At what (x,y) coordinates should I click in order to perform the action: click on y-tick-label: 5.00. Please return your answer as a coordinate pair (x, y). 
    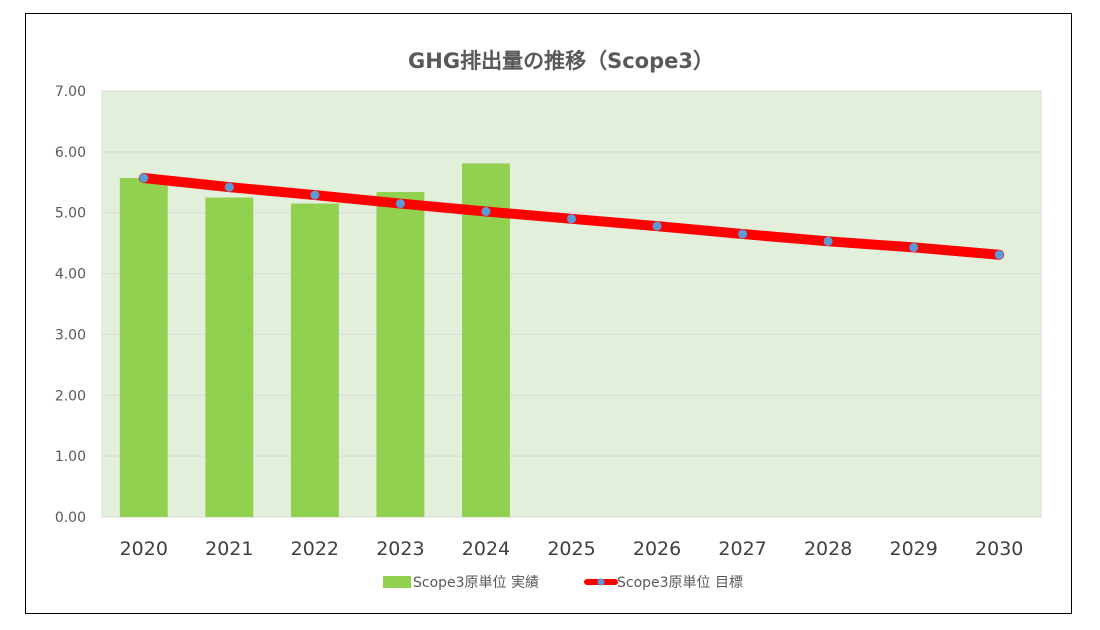
    Looking at the image, I should click on (70, 214).